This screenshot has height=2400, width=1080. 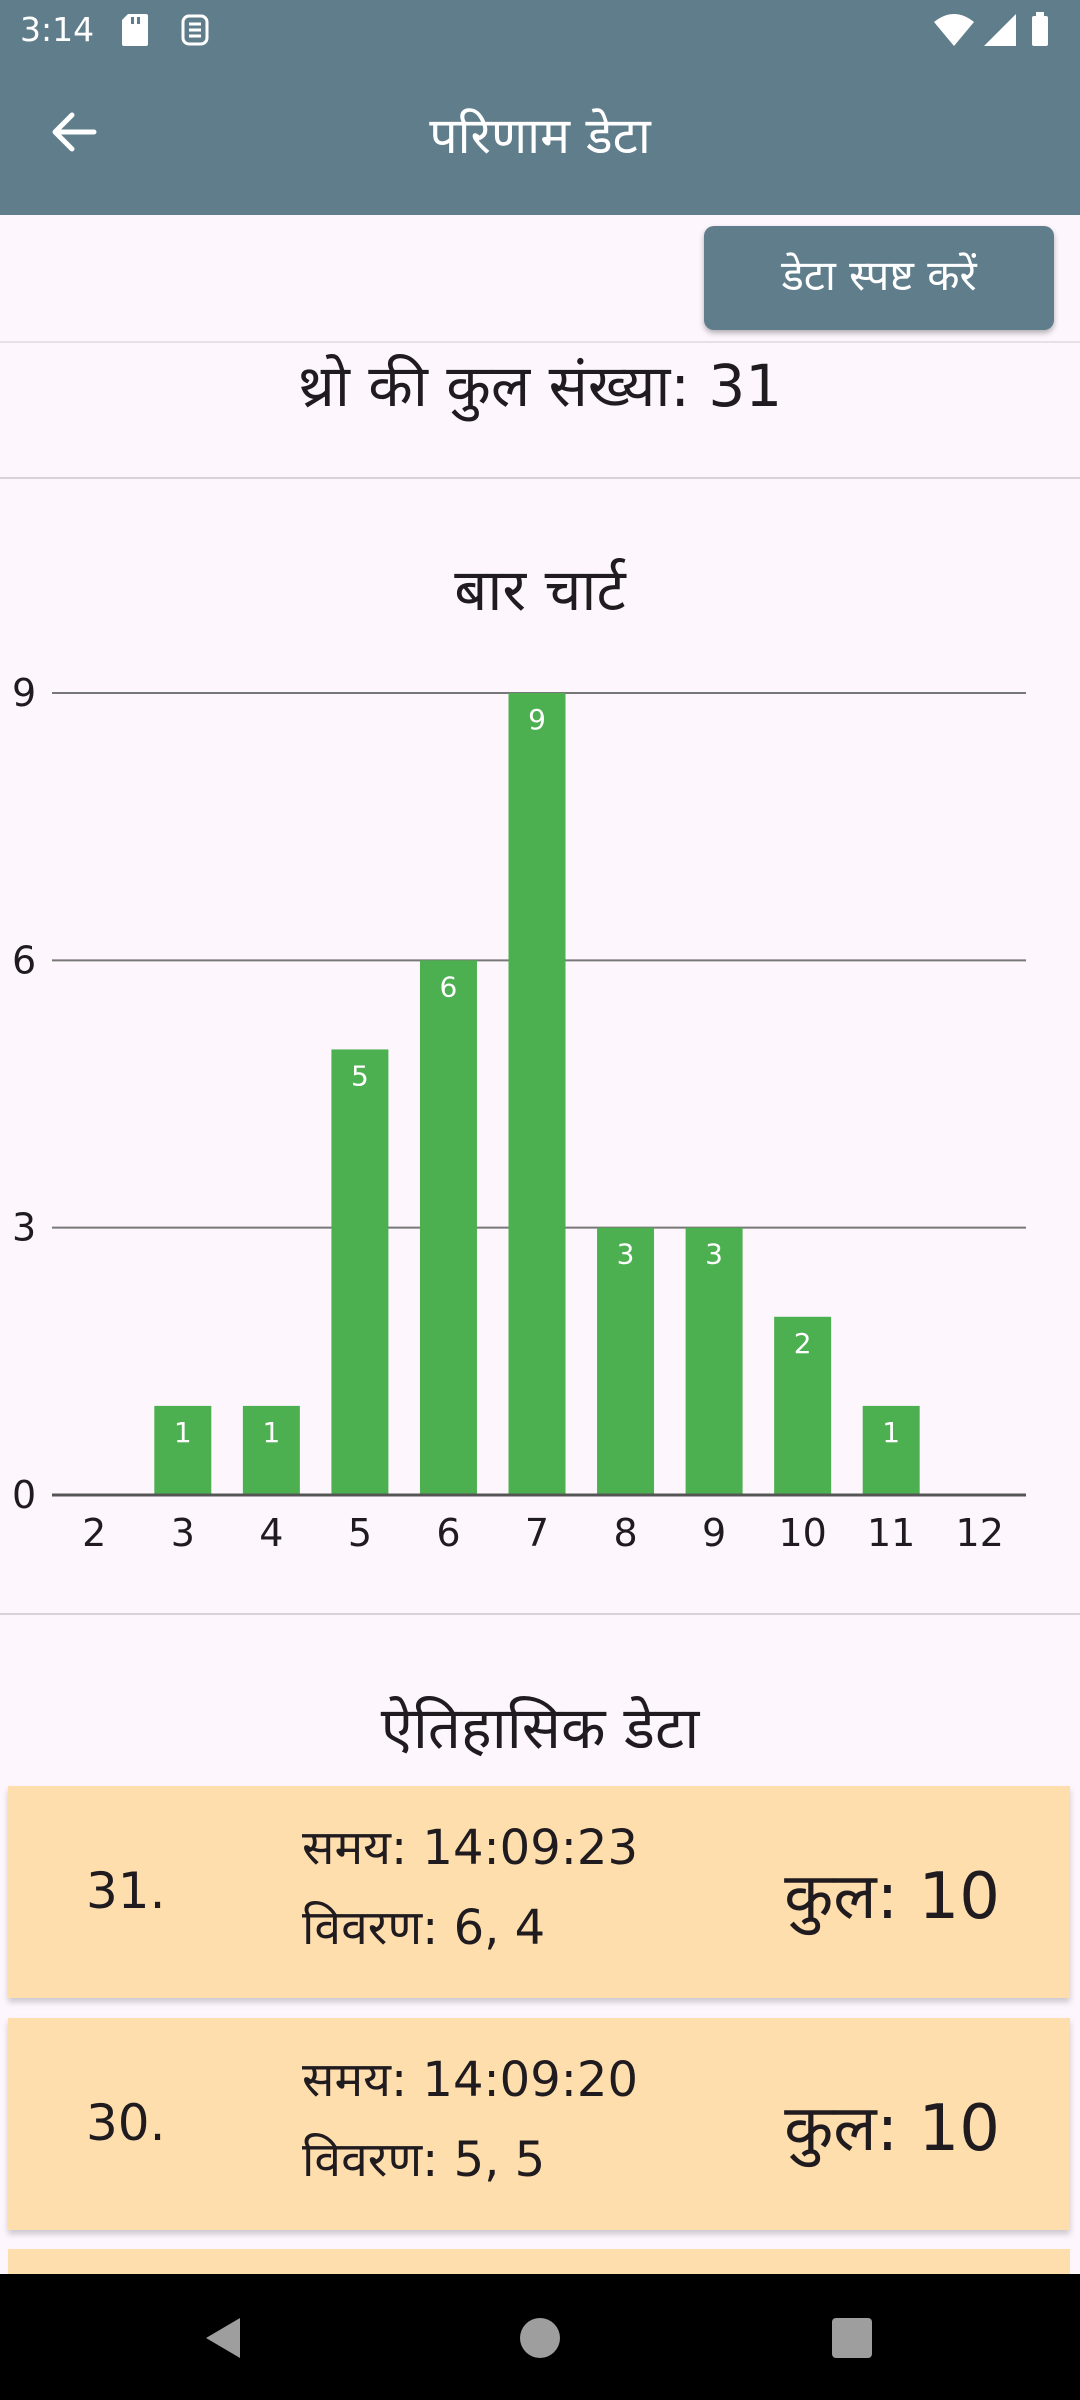 I want to click on history-card-partial, so click(x=539, y=2262).